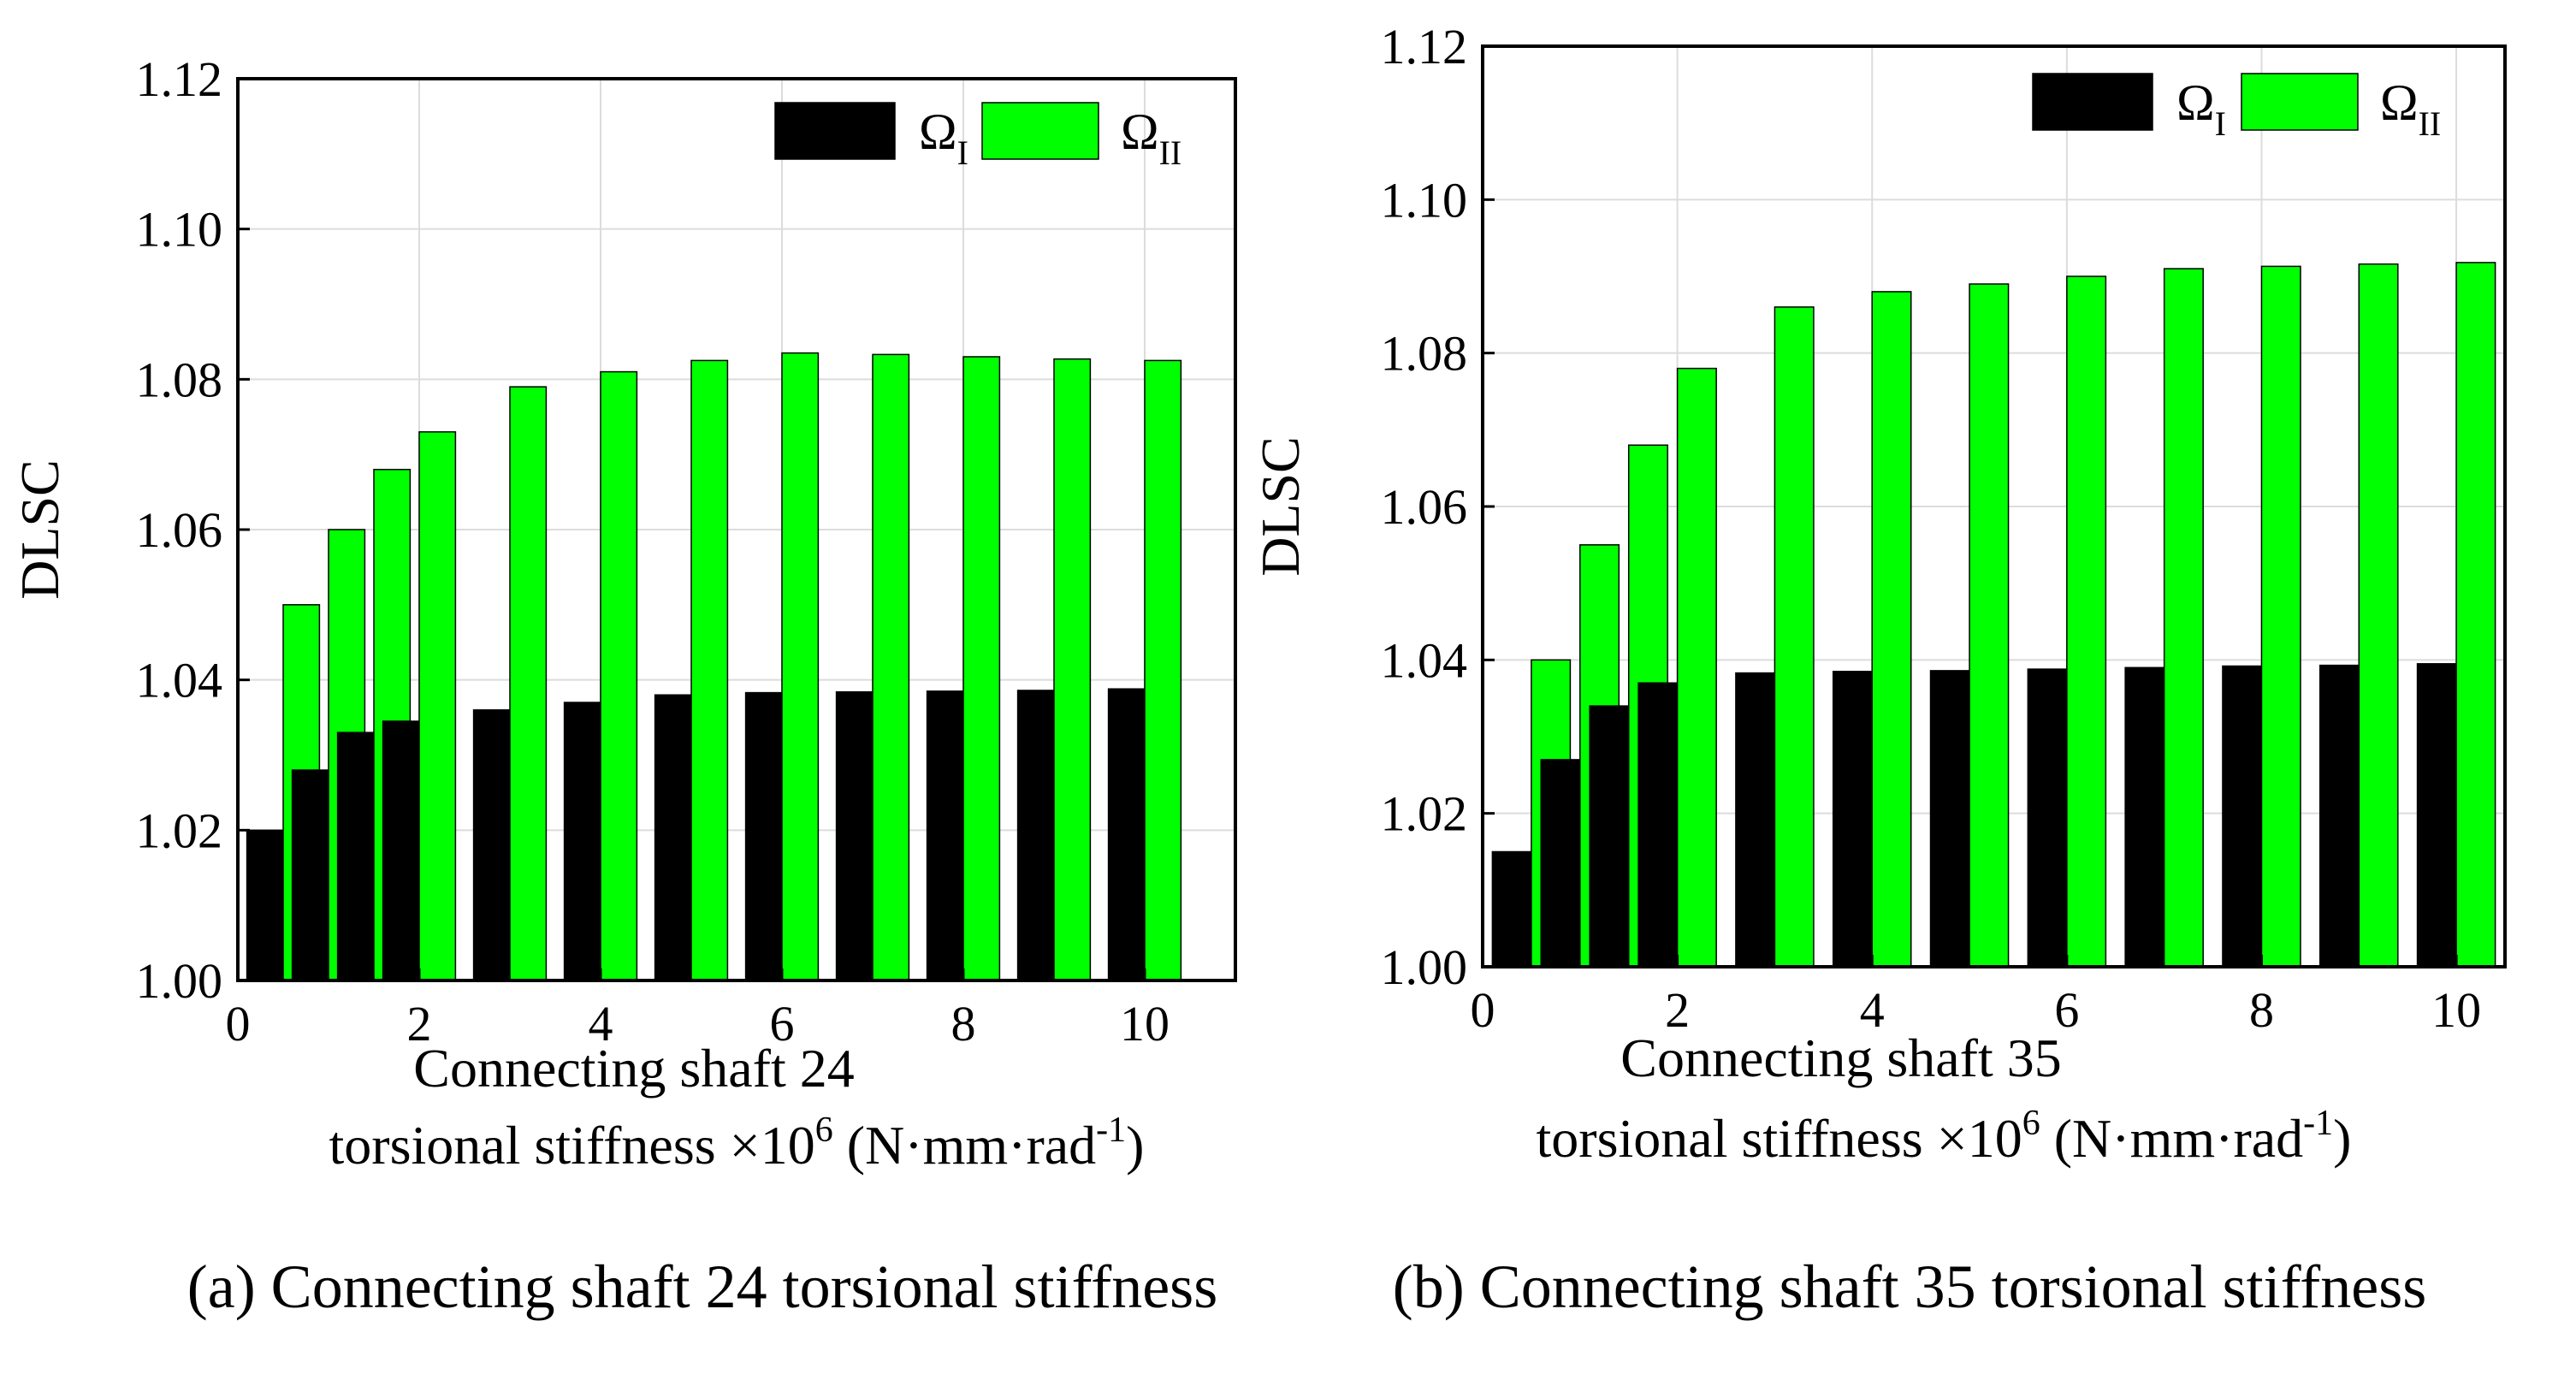 The height and width of the screenshot is (1392, 2576). What do you see at coordinates (1841, 1058) in the screenshot?
I see `x-axis-title-line1: Connecting shaft 35` at bounding box center [1841, 1058].